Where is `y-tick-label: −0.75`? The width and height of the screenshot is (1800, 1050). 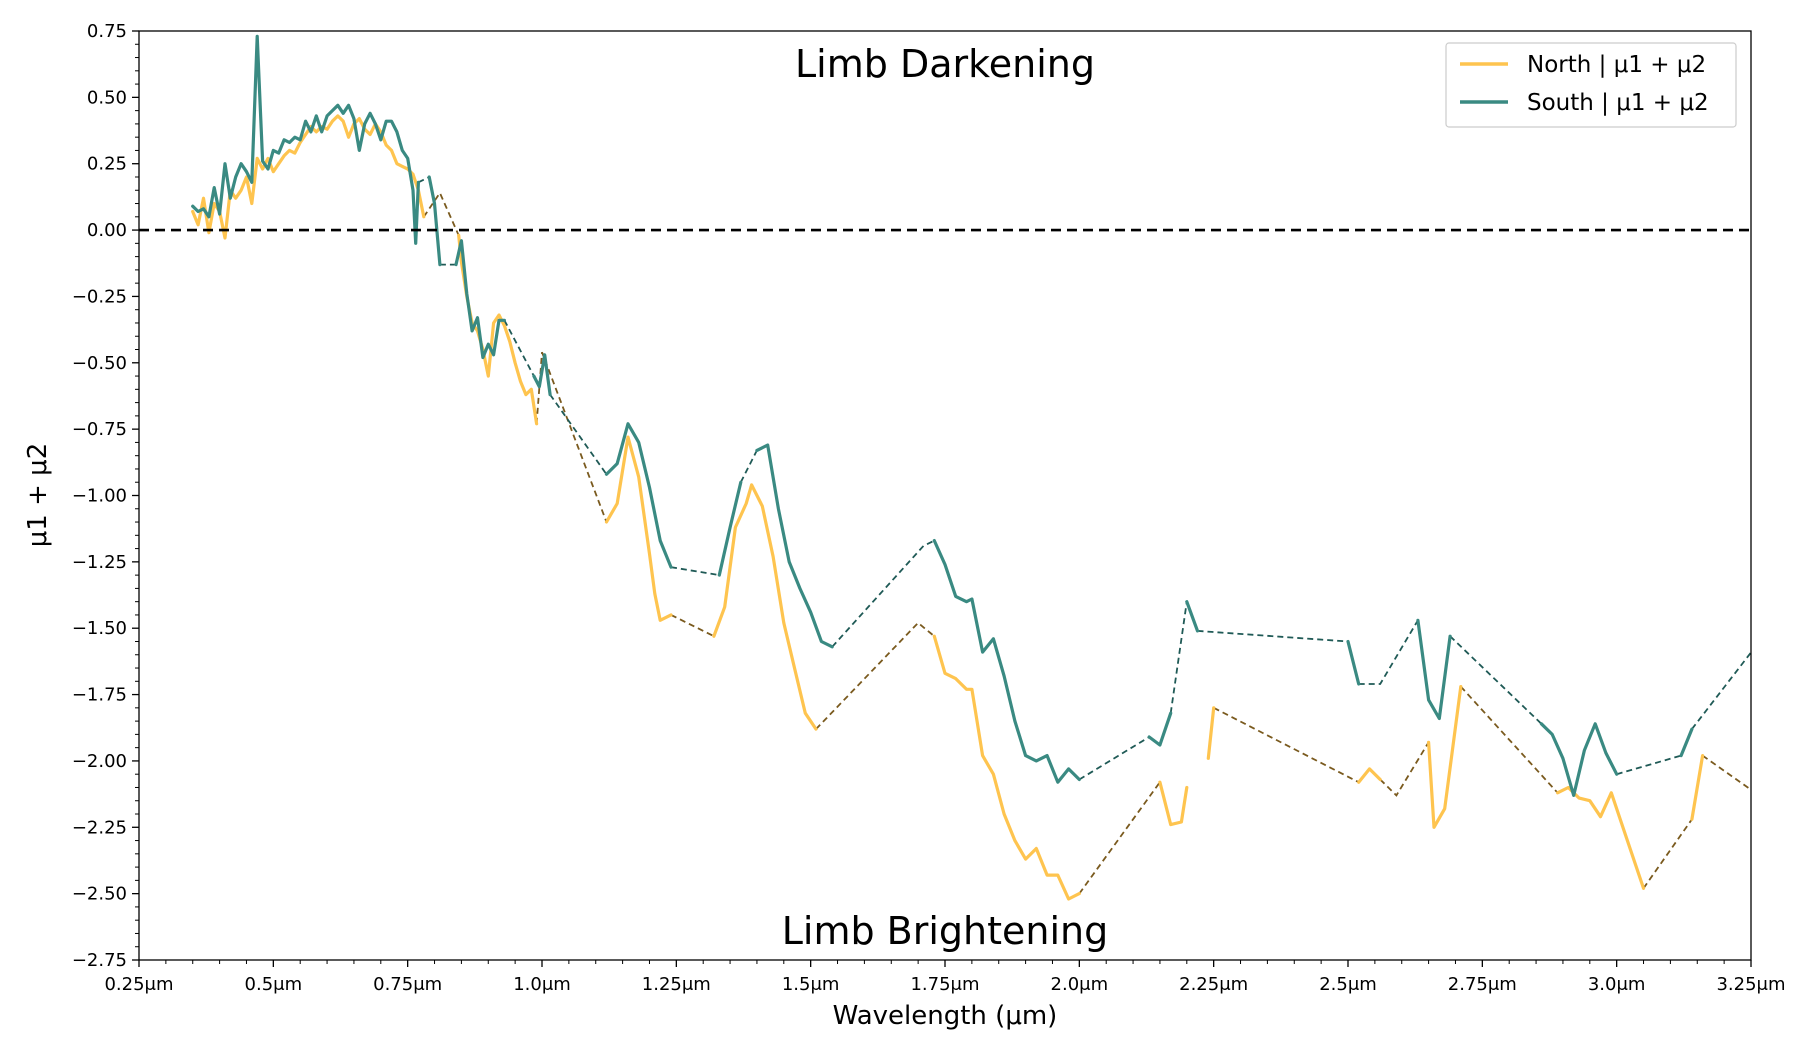
y-tick-label: −0.75 is located at coordinates (99, 429).